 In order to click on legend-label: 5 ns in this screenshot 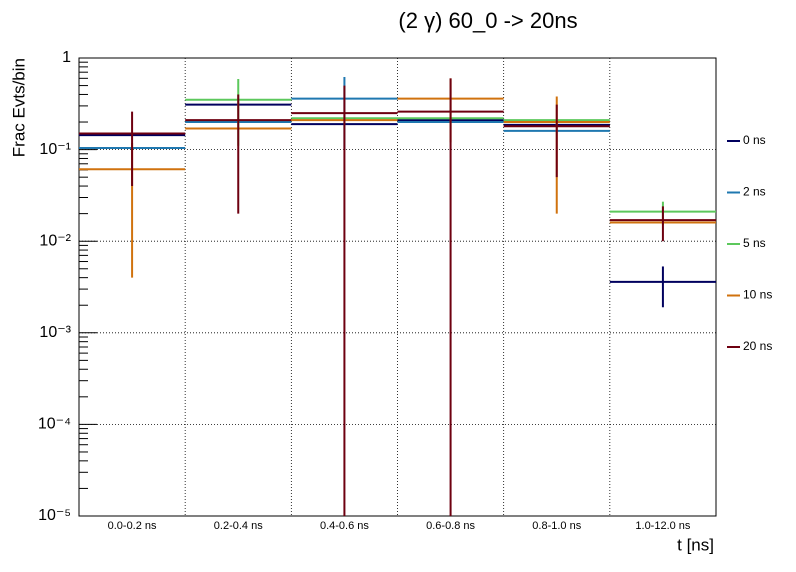, I will do `click(754, 243)`.